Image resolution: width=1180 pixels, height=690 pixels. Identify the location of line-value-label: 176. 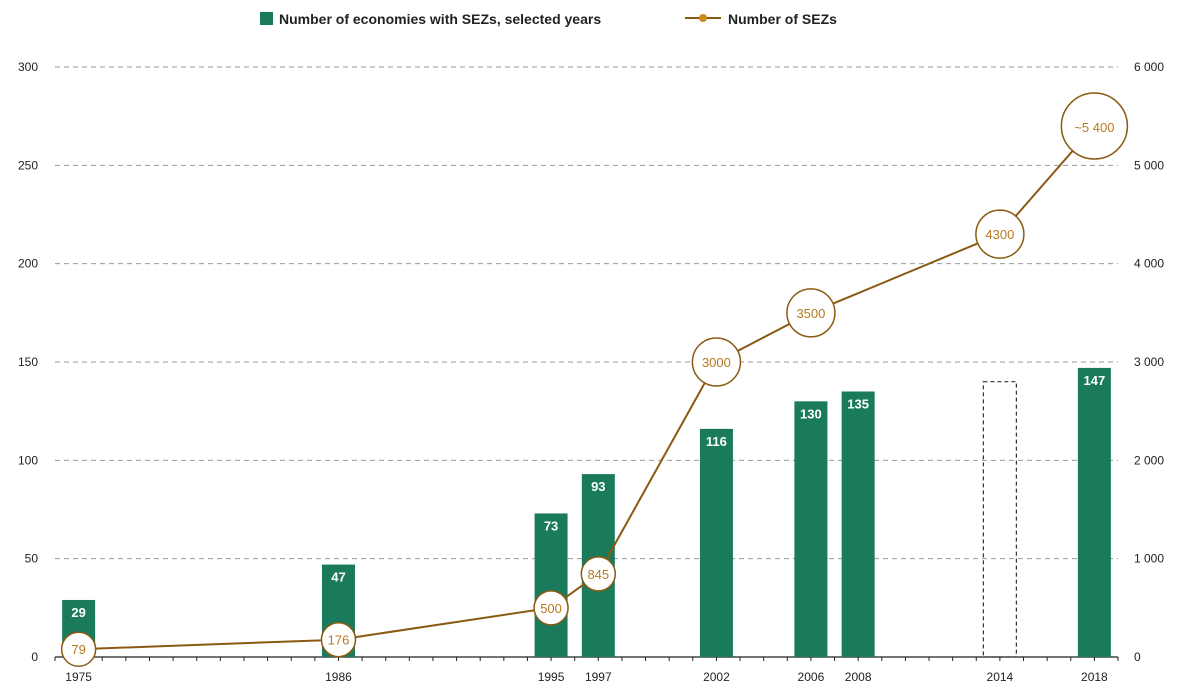
(339, 640).